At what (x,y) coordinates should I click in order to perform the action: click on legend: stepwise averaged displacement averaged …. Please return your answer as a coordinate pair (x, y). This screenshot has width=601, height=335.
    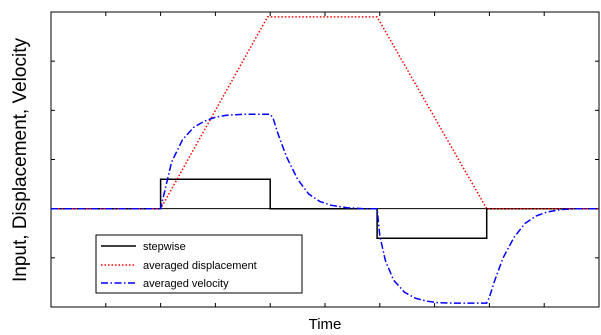
    Looking at the image, I should click on (199, 264).